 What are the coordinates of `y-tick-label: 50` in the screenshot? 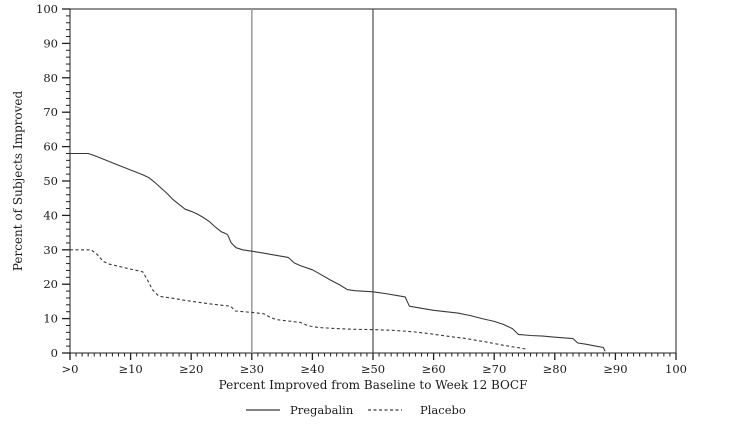 It's located at (50, 181).